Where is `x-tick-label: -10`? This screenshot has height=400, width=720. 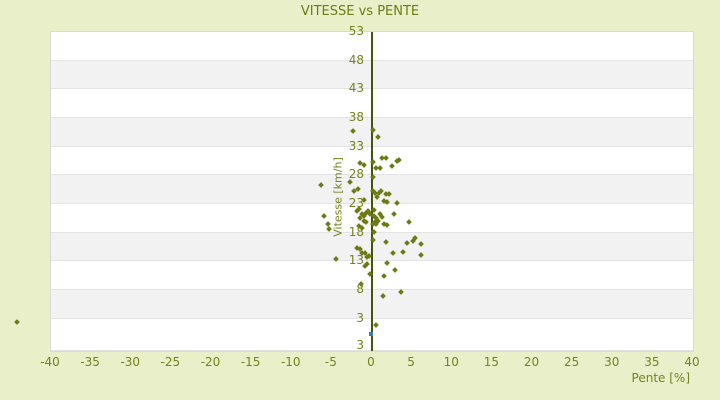 x-tick-label: -10 is located at coordinates (290, 362).